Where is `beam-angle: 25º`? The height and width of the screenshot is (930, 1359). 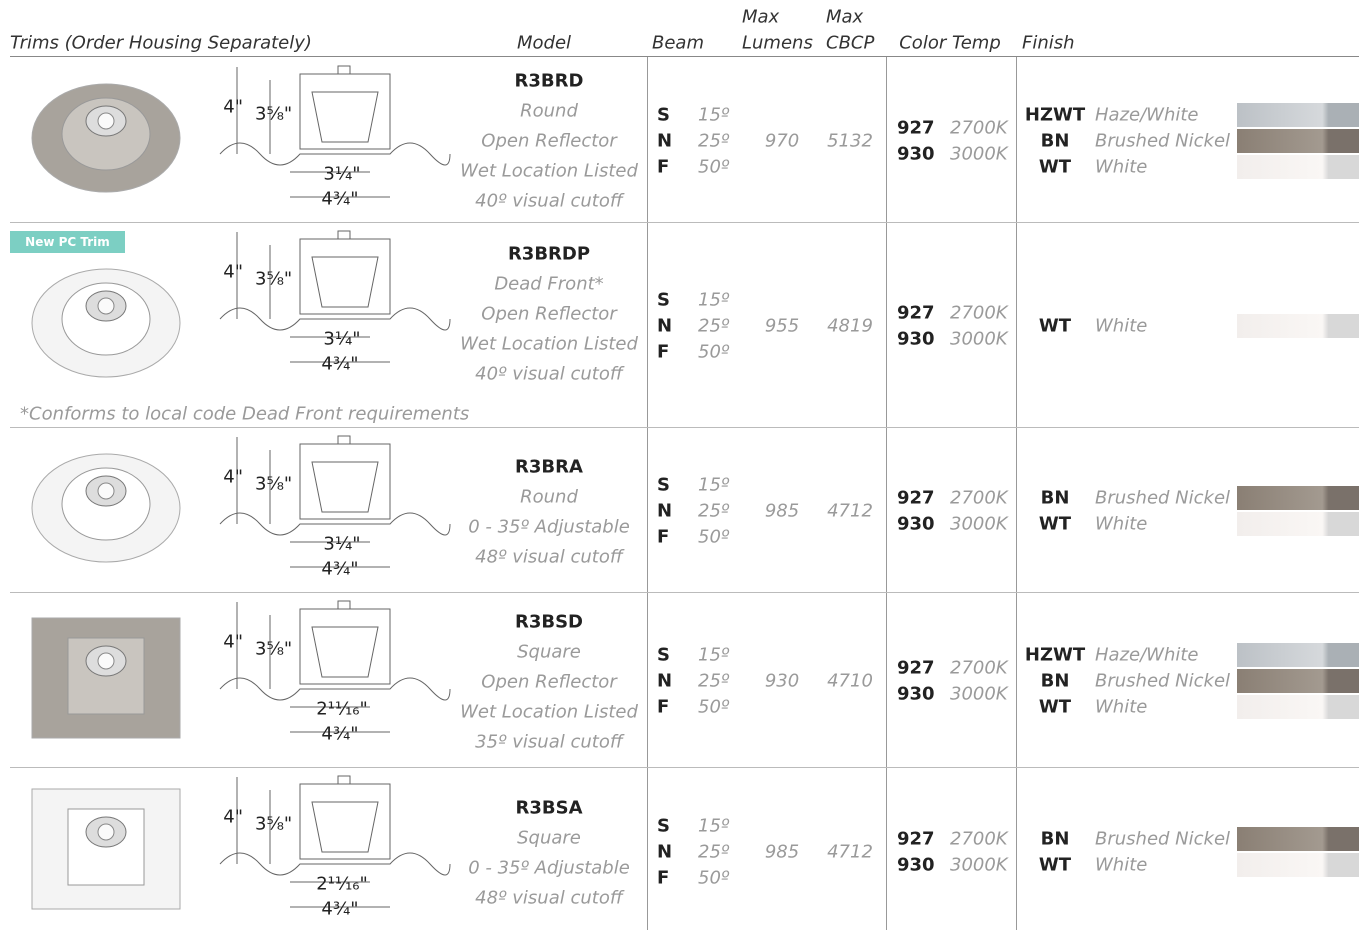 beam-angle: 25º is located at coordinates (714, 852).